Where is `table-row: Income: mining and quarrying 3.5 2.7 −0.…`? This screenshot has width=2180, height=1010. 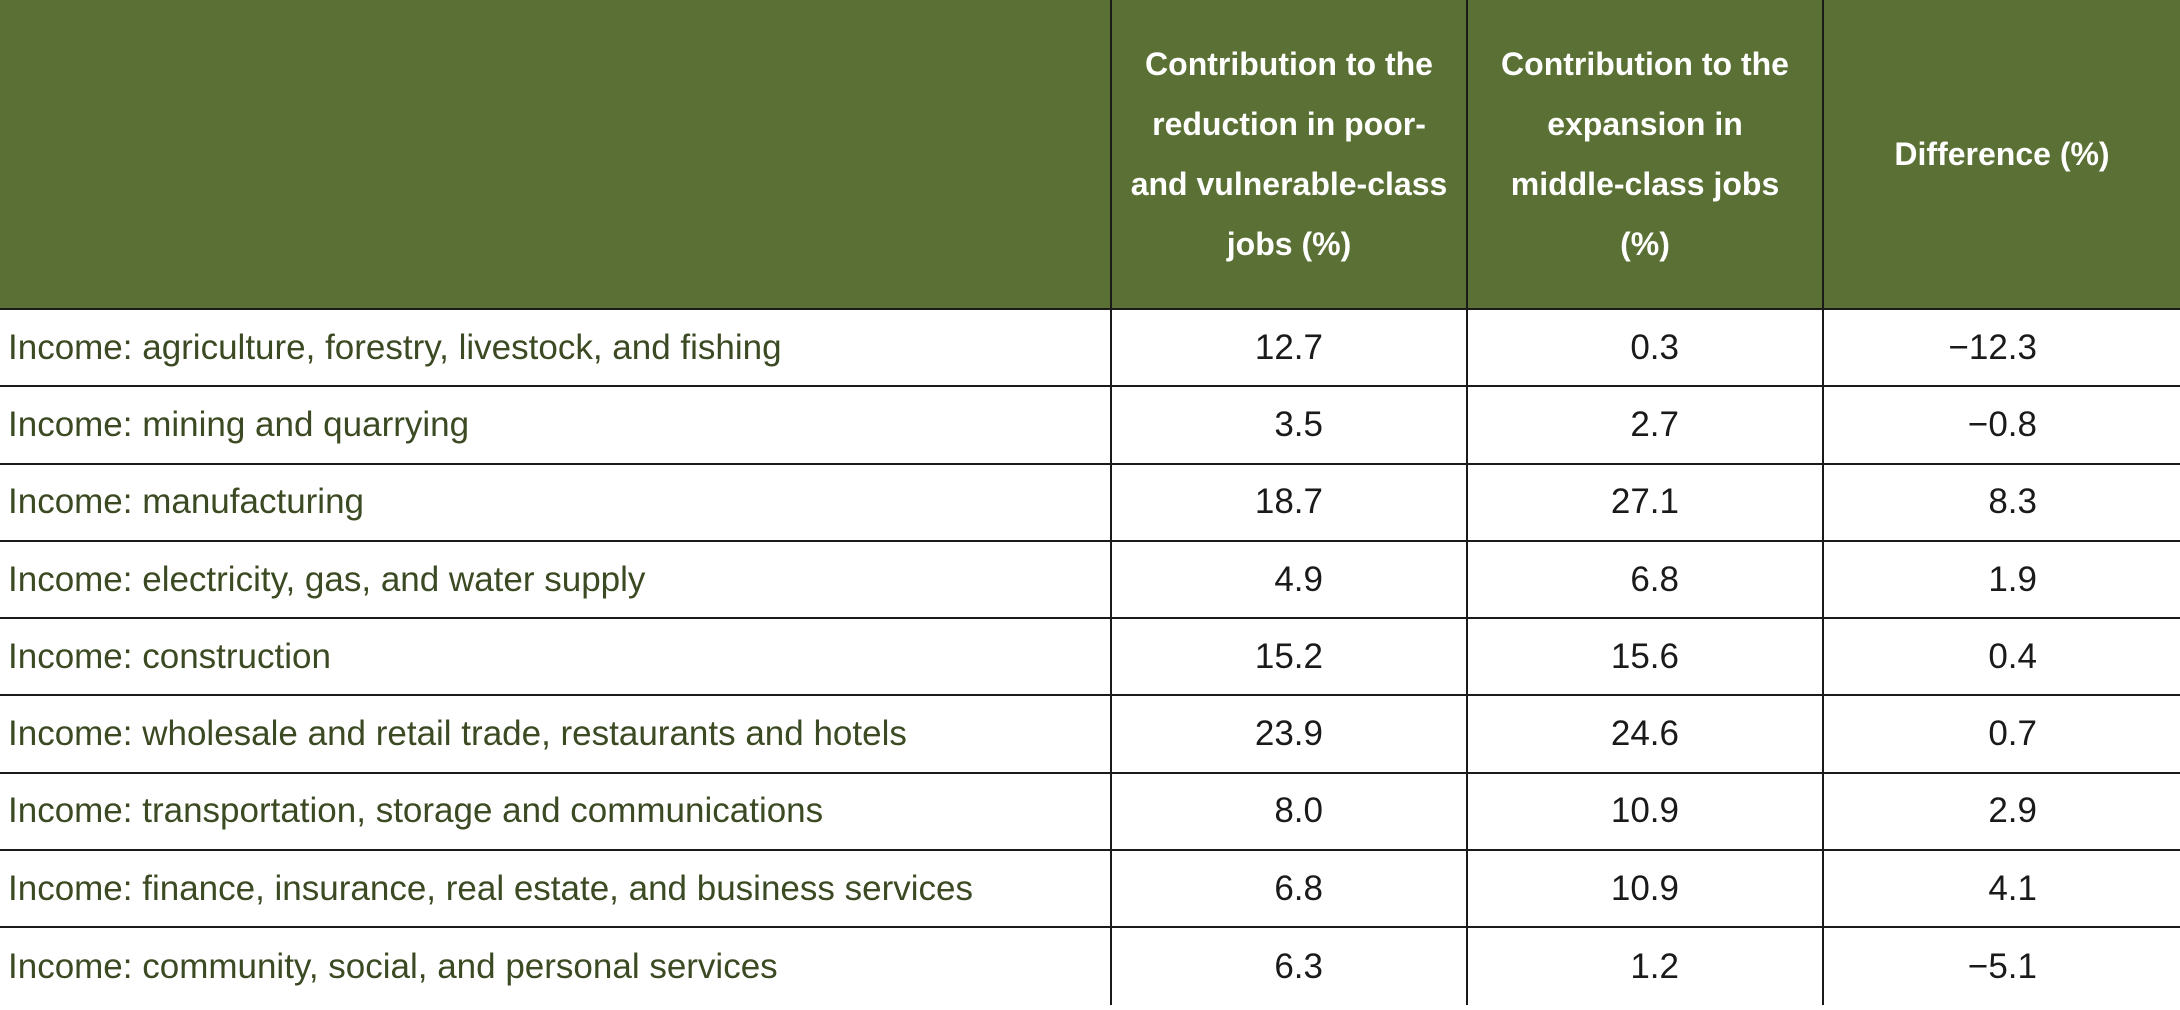
table-row: Income: mining and quarrying 3.5 2.7 −0.… is located at coordinates (1090, 425).